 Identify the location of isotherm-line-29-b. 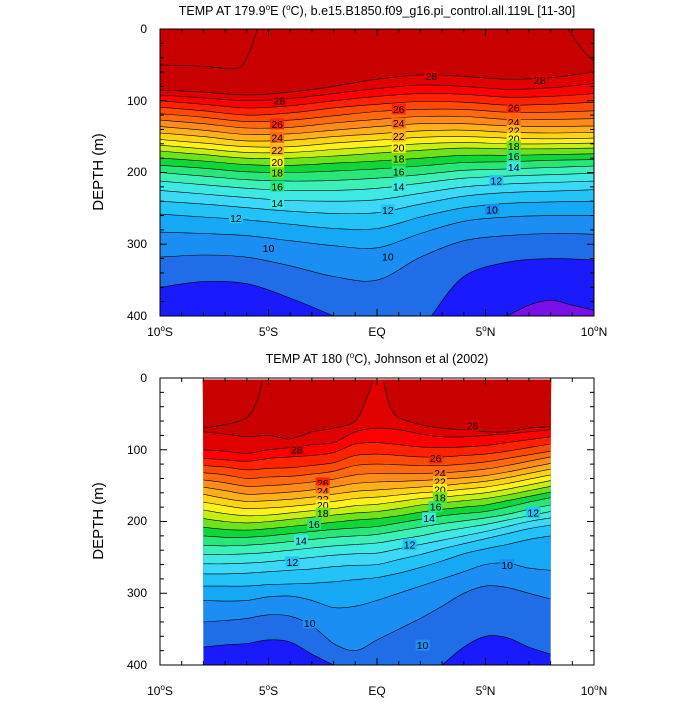
(580, 45).